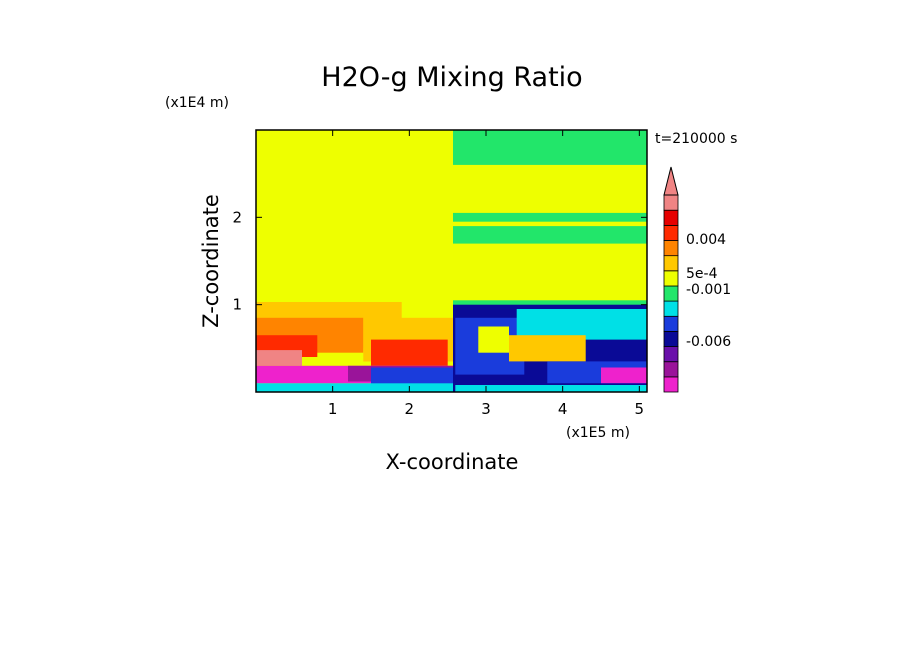  I want to click on y-tick-label: 1, so click(237, 305).